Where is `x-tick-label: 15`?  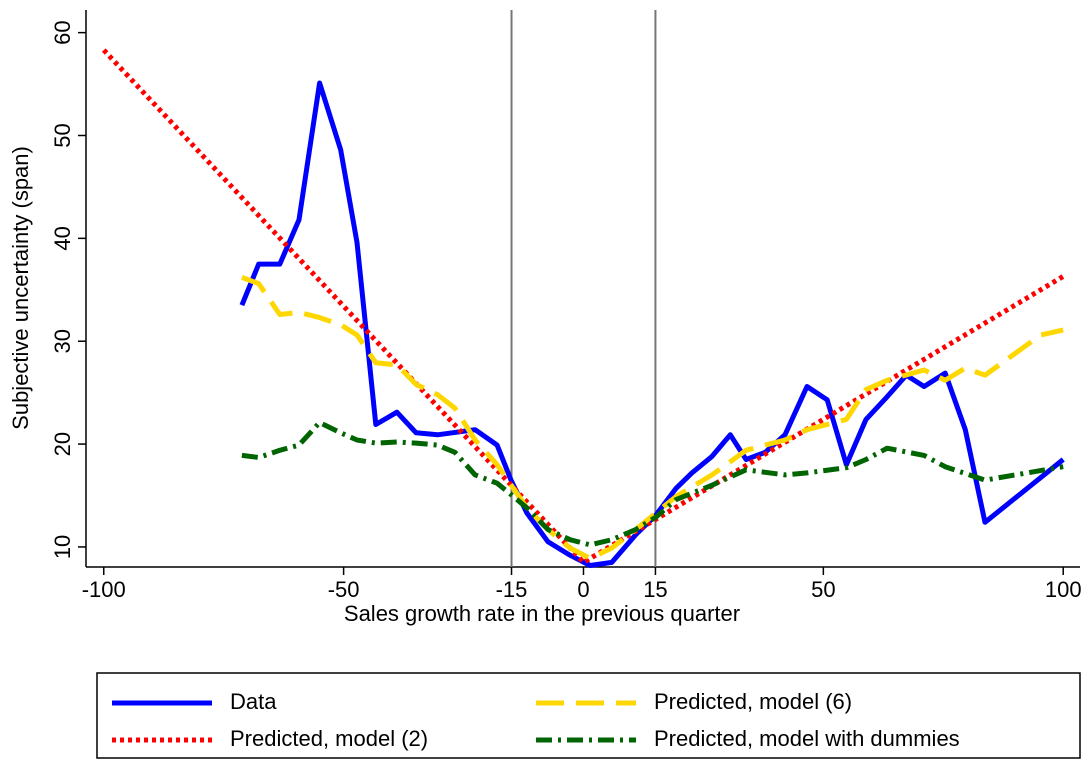
x-tick-label: 15 is located at coordinates (655, 589).